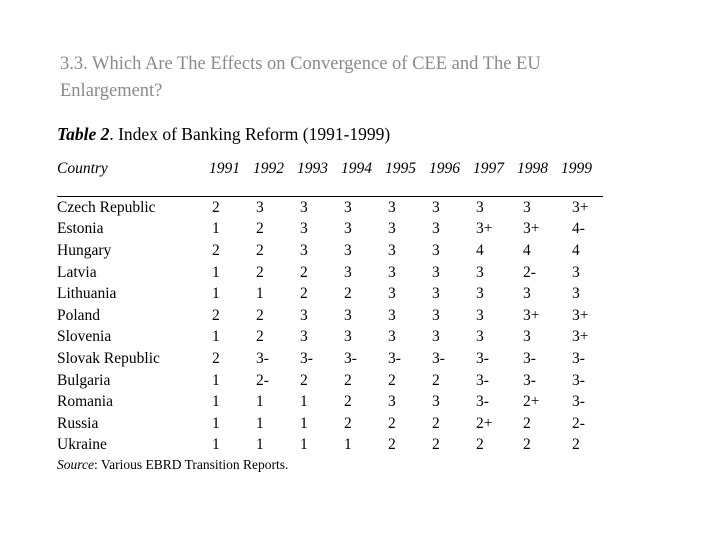  Describe the element at coordinates (330, 381) in the screenshot. I see `table-row: Bulgaria 1 2- 2 2 2 2 3- 3- 3-` at that location.